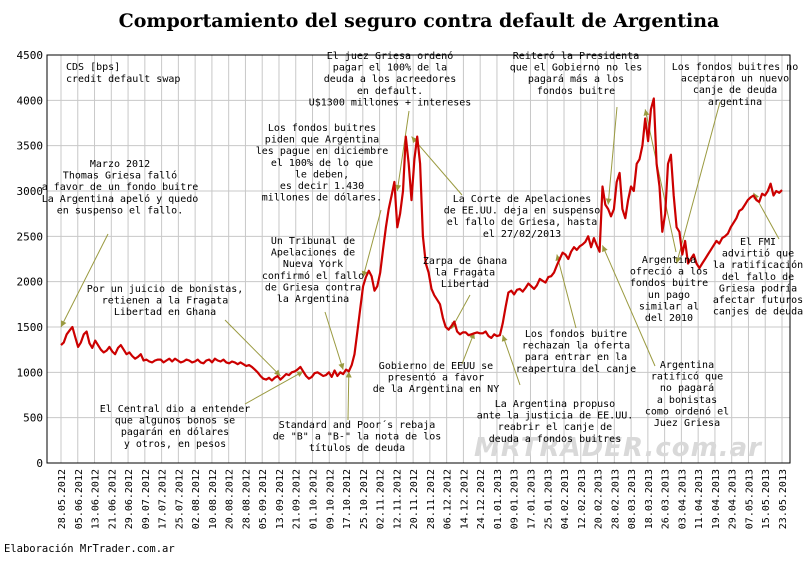 This screenshot has height=562, width=811. I want to click on x-tick-label: 25.07.2012, so click(179, 499).